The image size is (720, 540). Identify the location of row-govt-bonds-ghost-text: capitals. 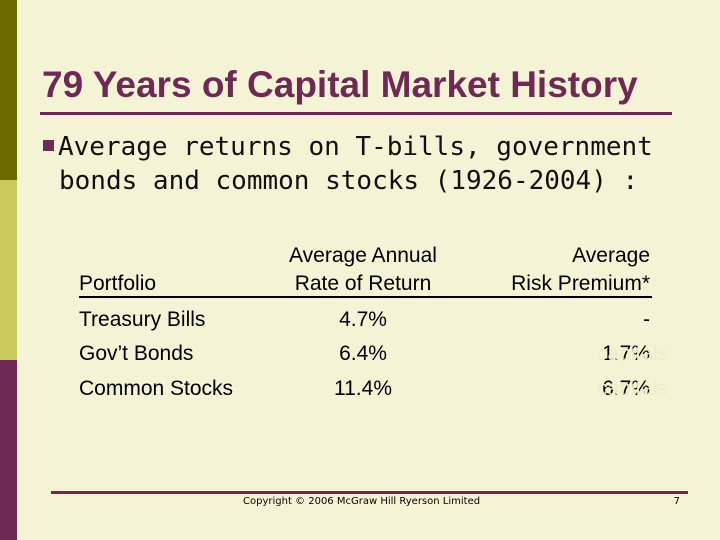
(633, 353).